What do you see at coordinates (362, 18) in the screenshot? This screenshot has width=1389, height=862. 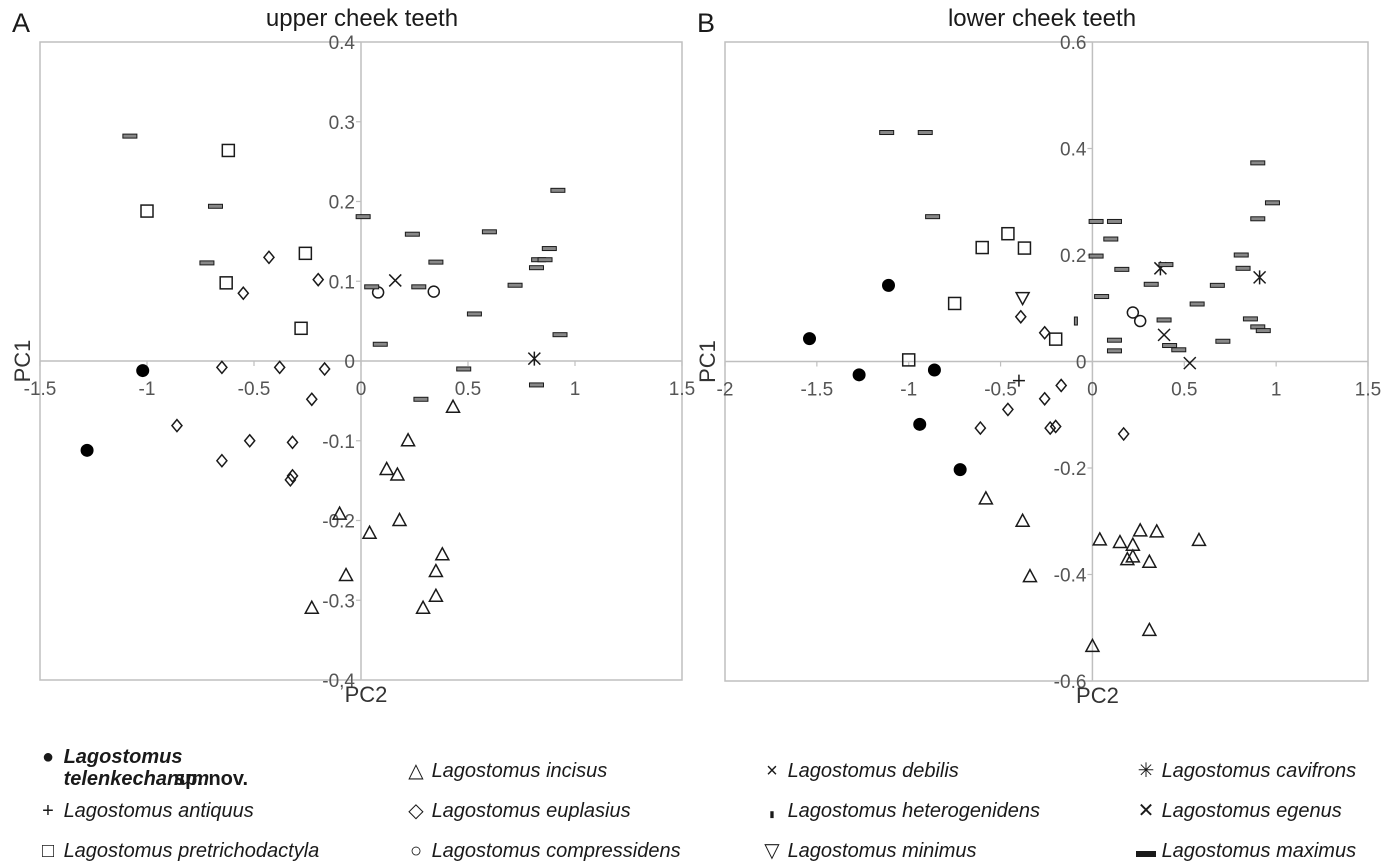 I see `panel-title: upper cheek teeth` at bounding box center [362, 18].